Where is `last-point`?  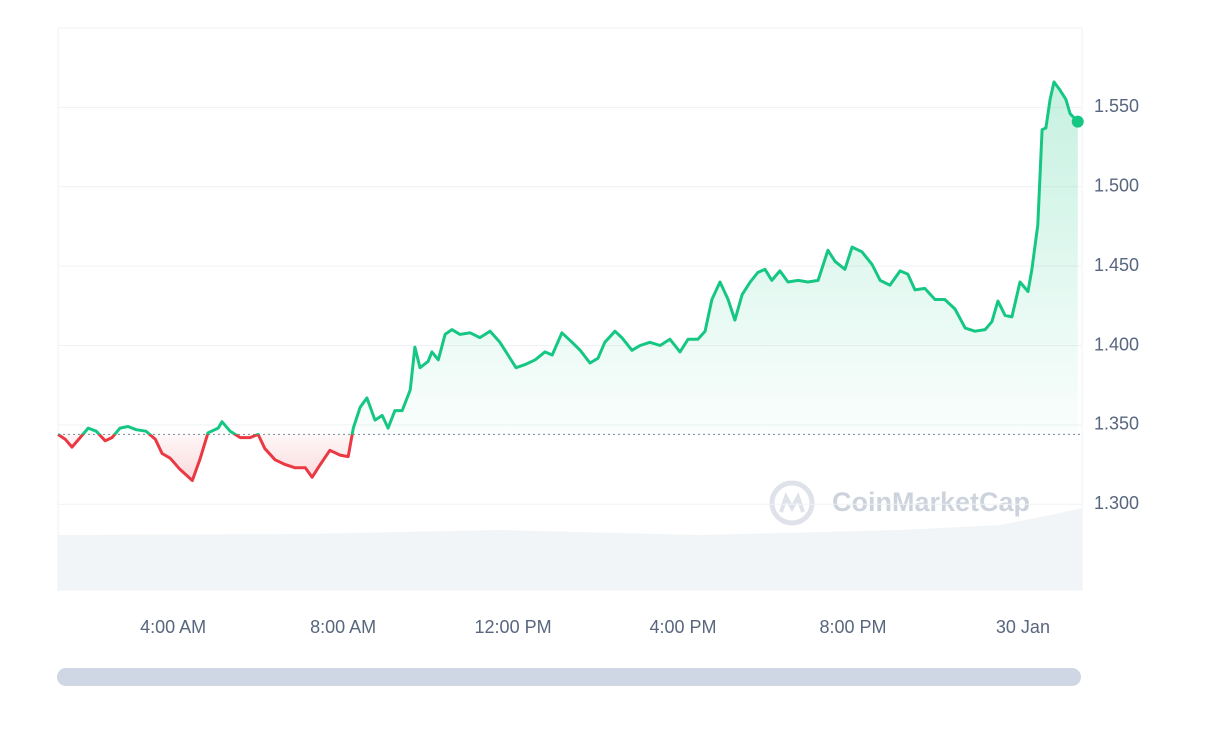
last-point is located at coordinates (1077, 121).